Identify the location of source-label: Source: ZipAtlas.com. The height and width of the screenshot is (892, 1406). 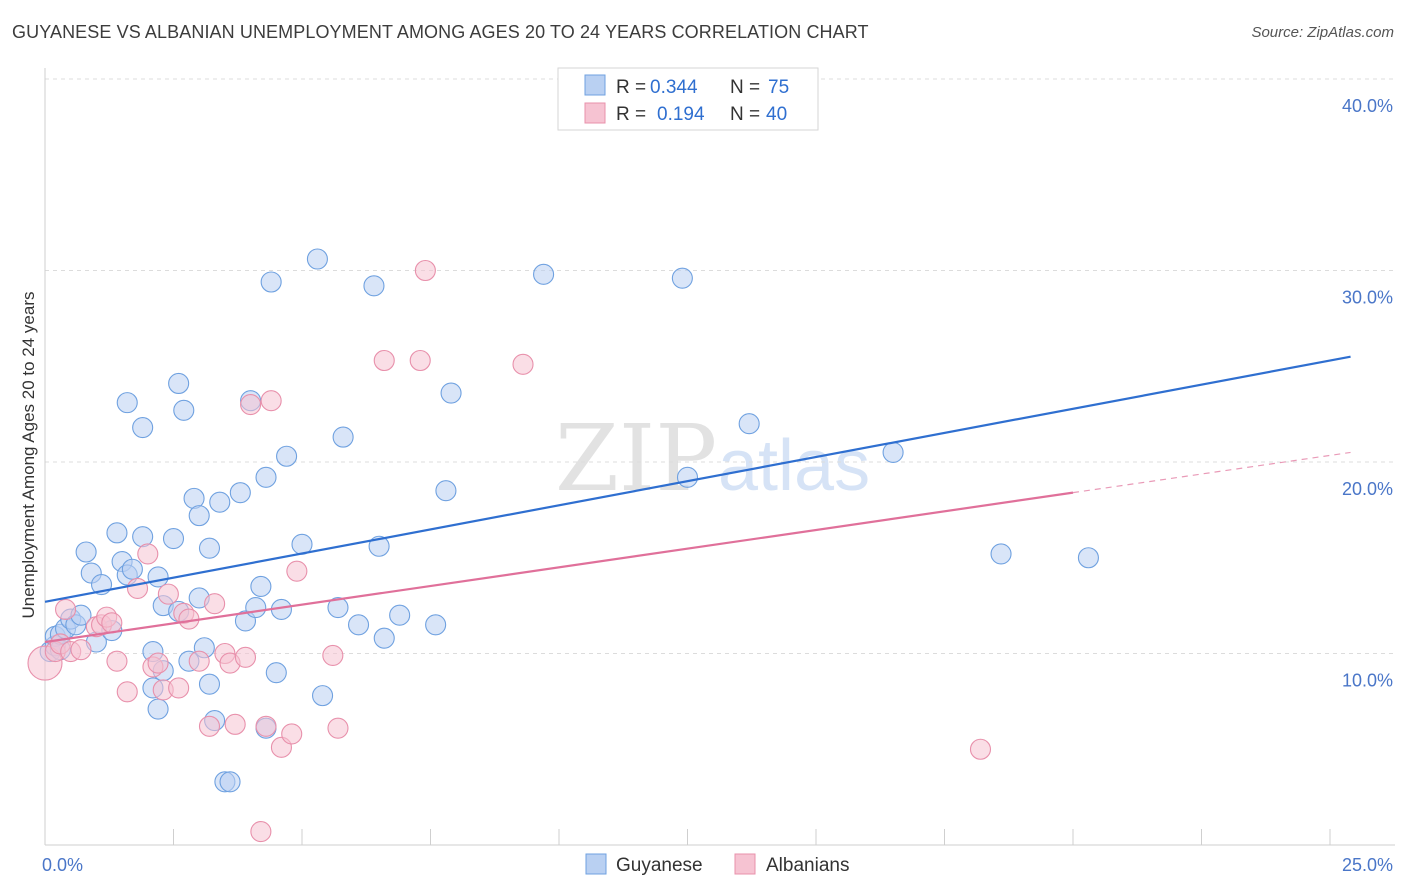
(1322, 32).